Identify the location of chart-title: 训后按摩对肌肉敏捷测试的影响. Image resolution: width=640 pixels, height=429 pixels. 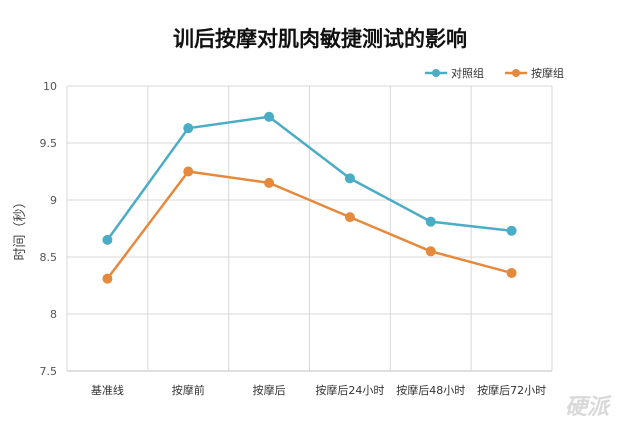
(320, 39).